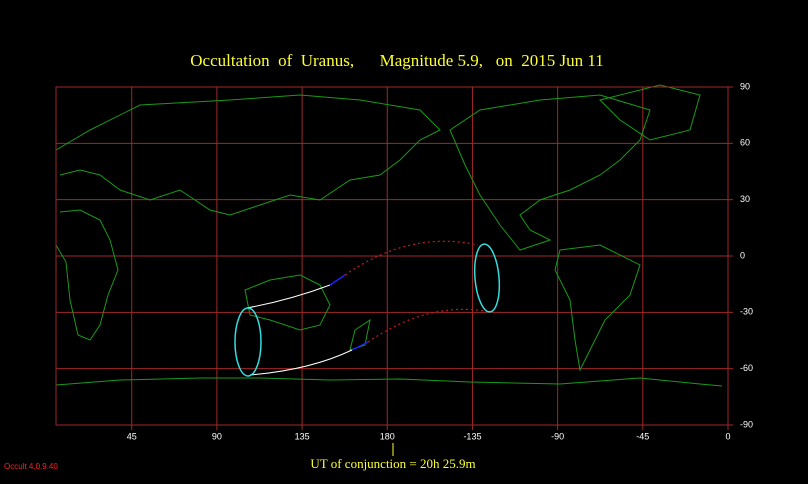 The height and width of the screenshot is (484, 808). Describe the element at coordinates (745, 143) in the screenshot. I see `y-tick-label: 60` at that location.